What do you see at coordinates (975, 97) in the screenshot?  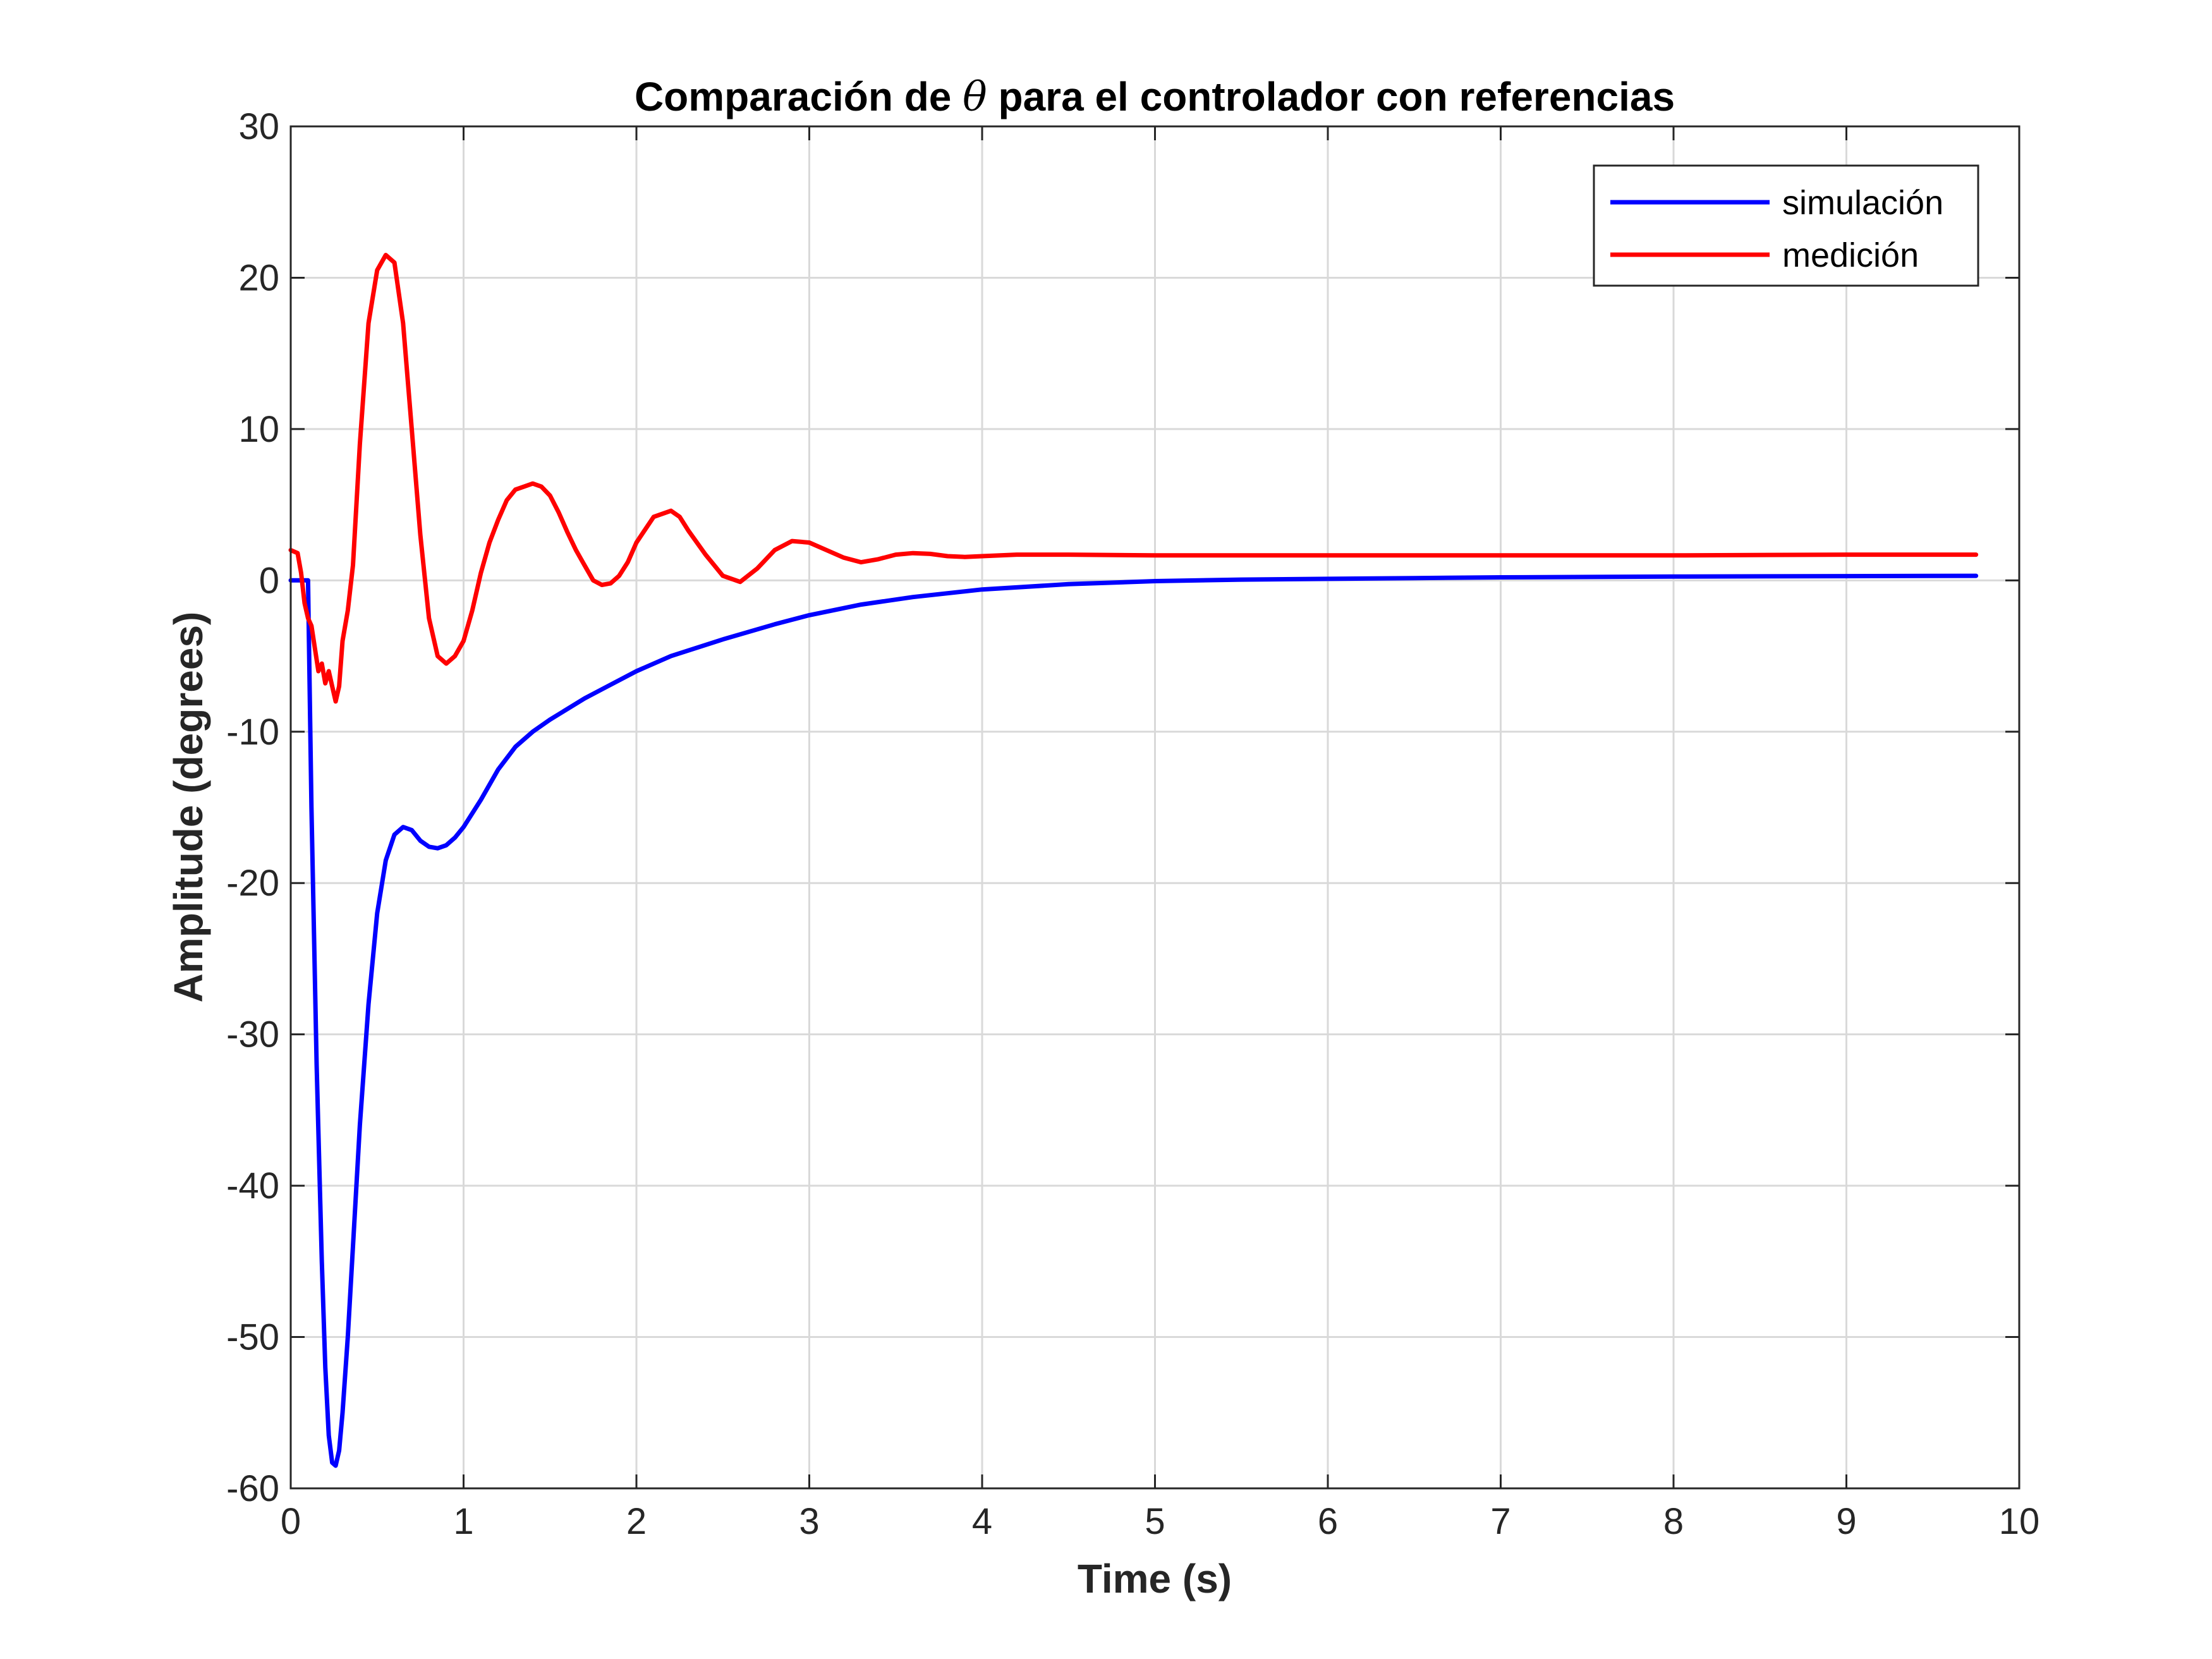 I see `title-theta-symbol: θ` at bounding box center [975, 97].